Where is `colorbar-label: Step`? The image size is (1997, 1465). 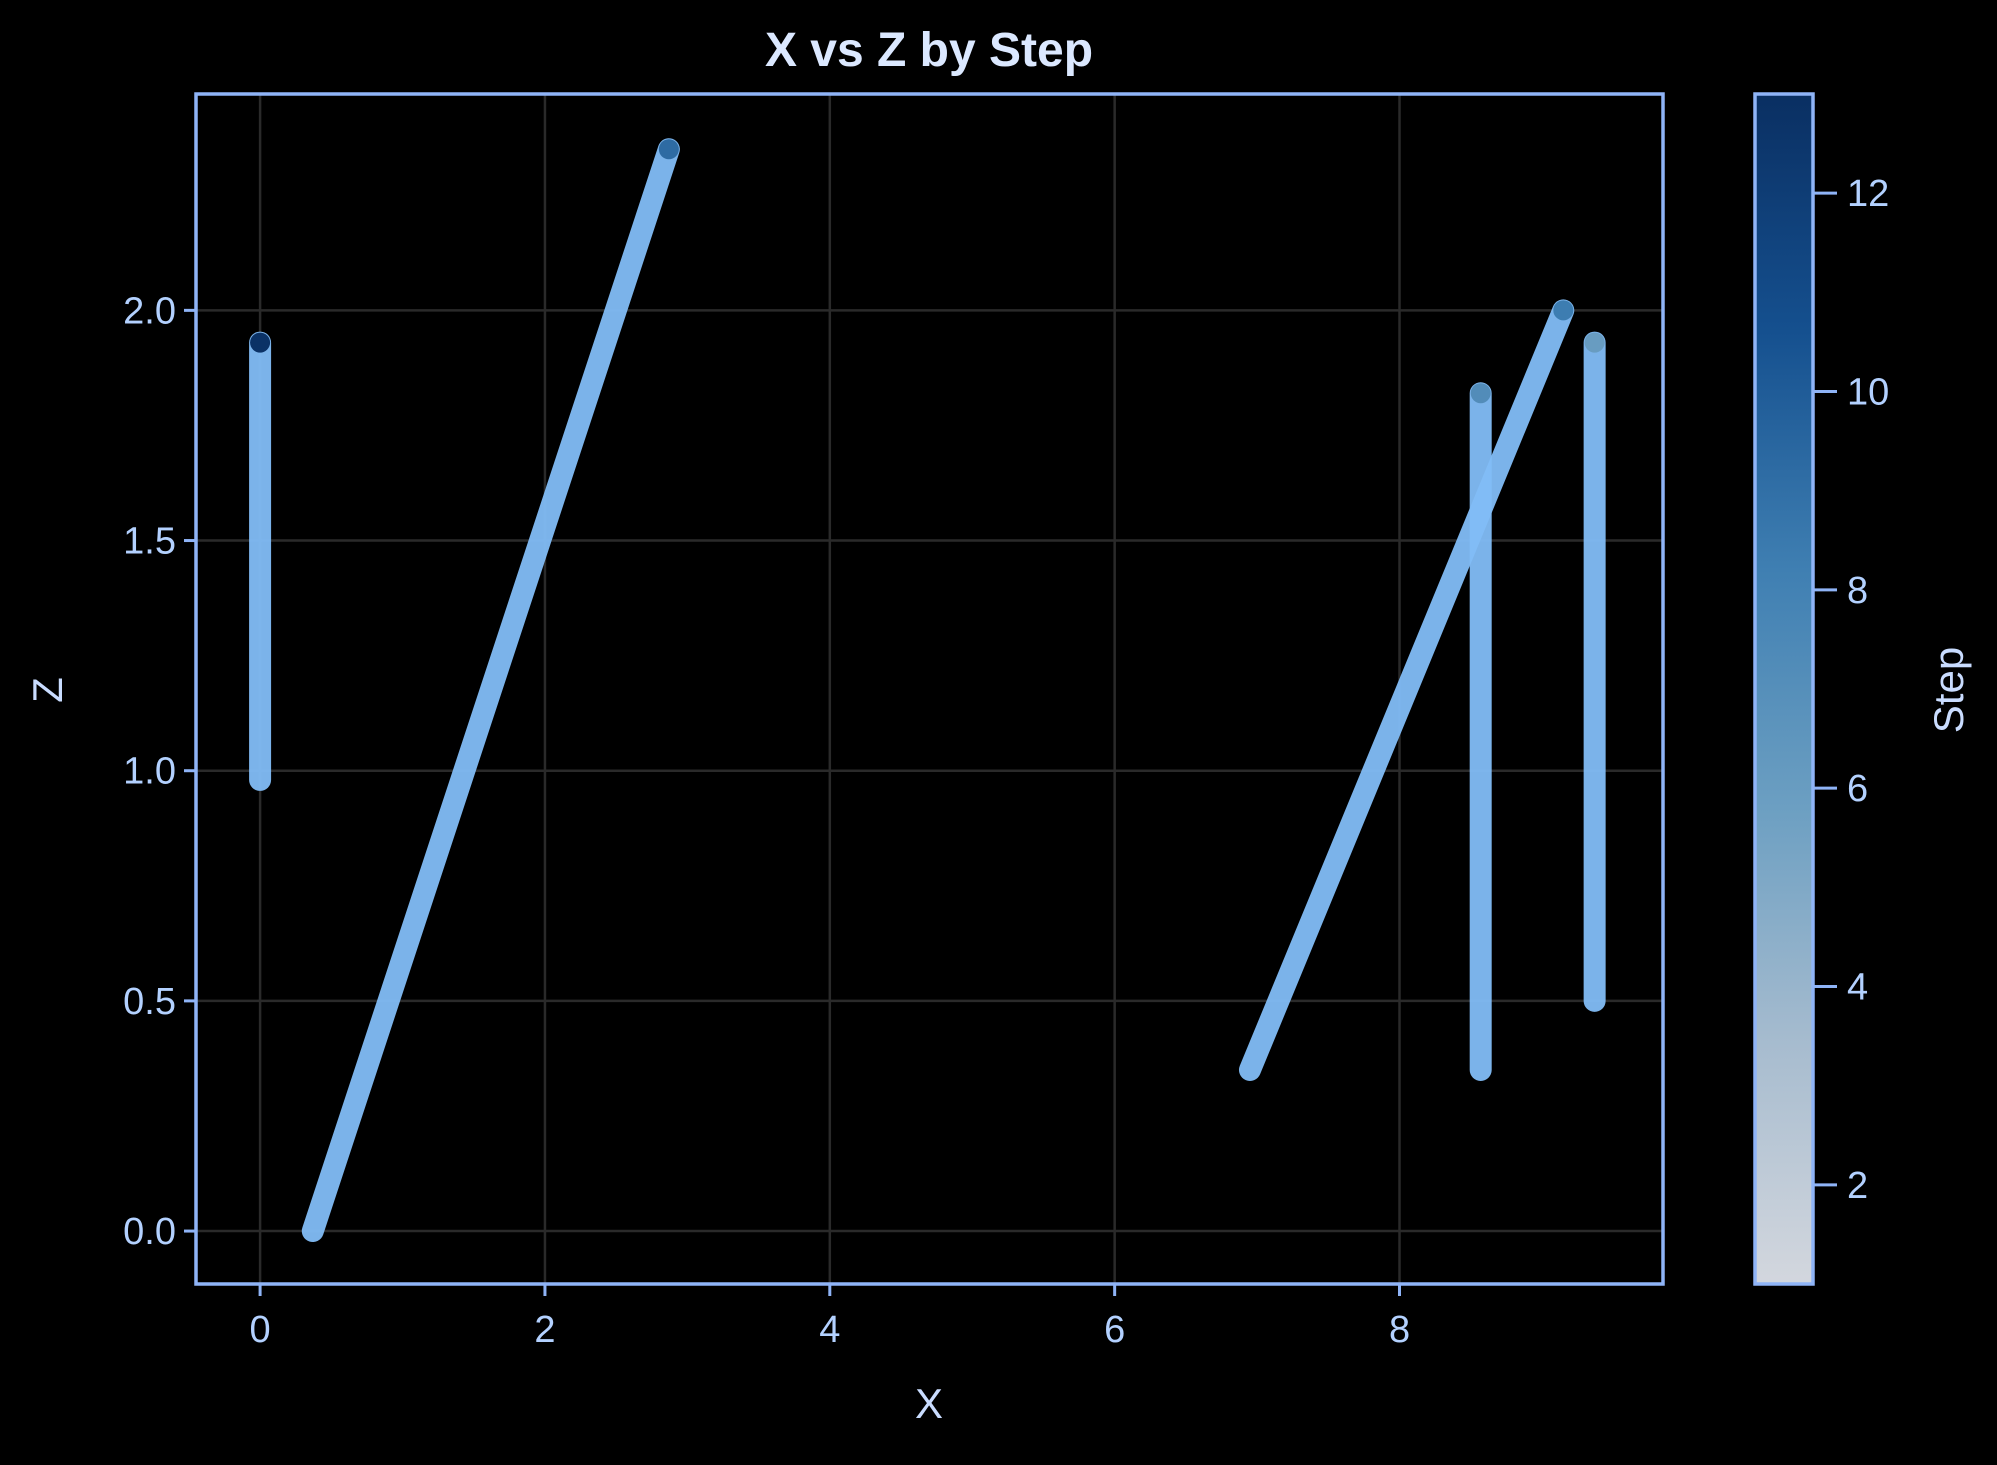
colorbar-label: Step is located at coordinates (1948, 690).